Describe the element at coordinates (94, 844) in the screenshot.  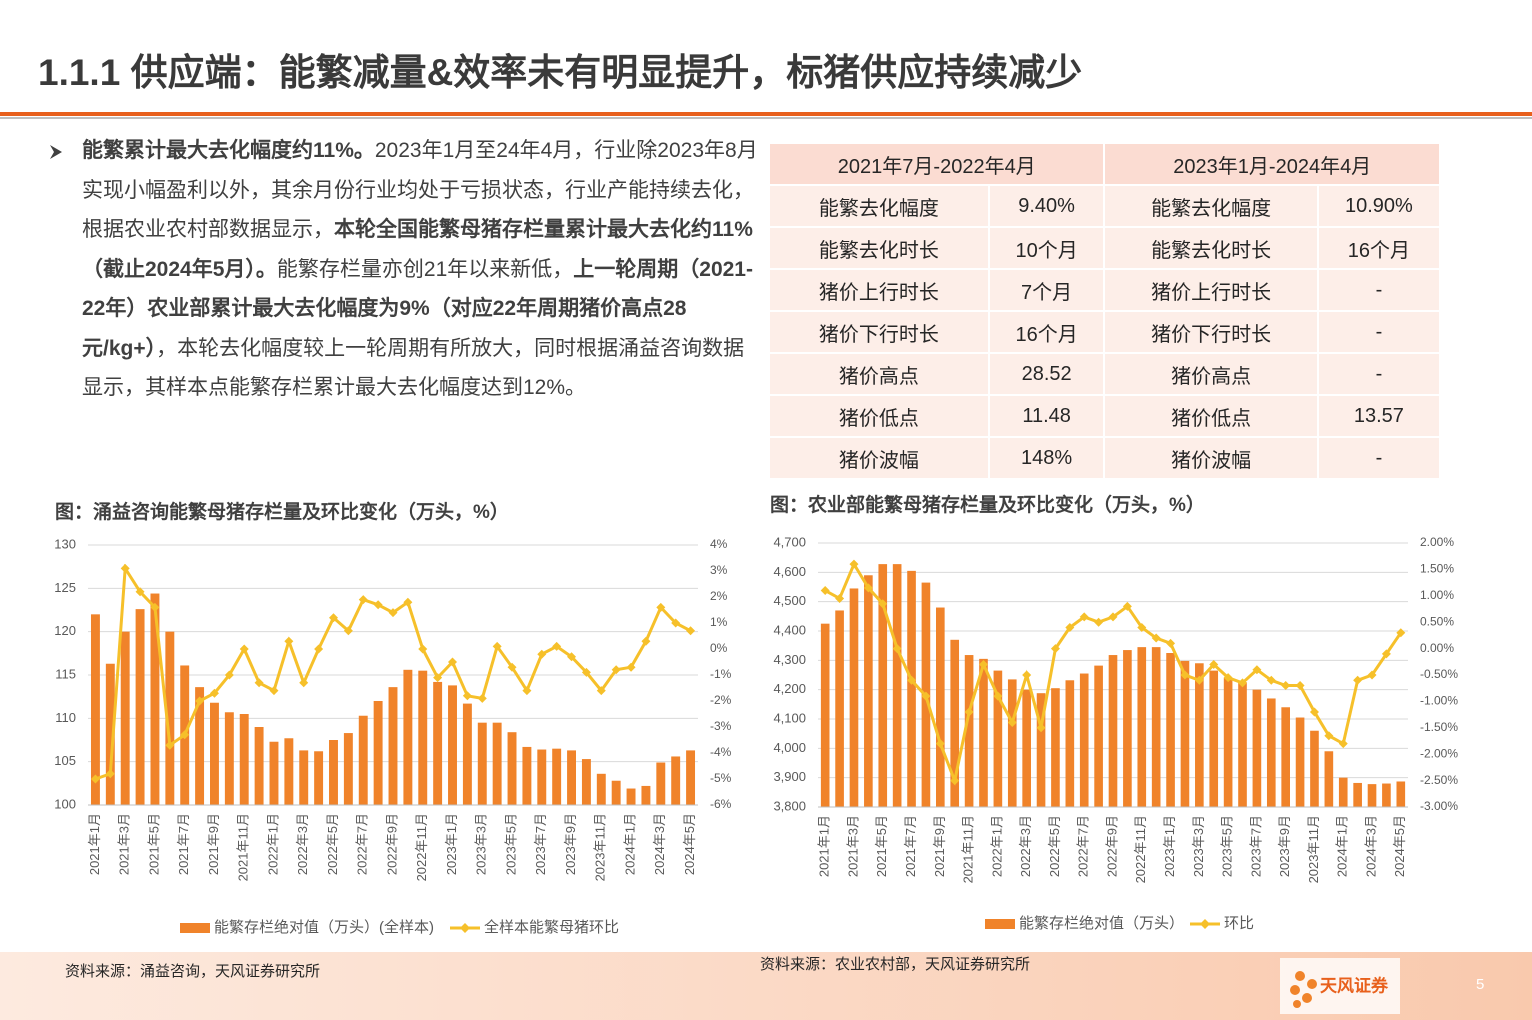
I see `x-tick-label: 2021年1月` at that location.